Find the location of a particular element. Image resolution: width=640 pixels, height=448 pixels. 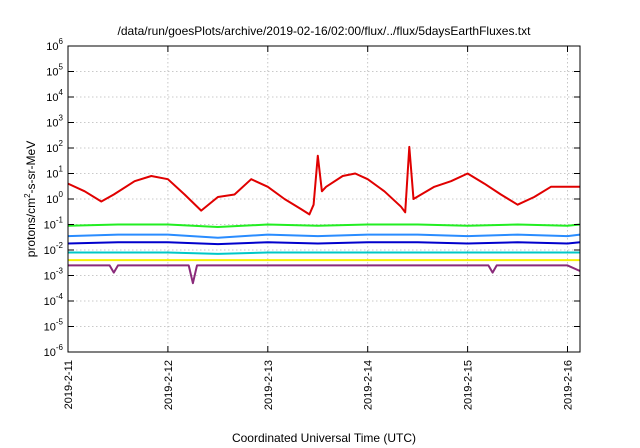

y-tick-label: 10⁻⁴ is located at coordinates (54, 300).